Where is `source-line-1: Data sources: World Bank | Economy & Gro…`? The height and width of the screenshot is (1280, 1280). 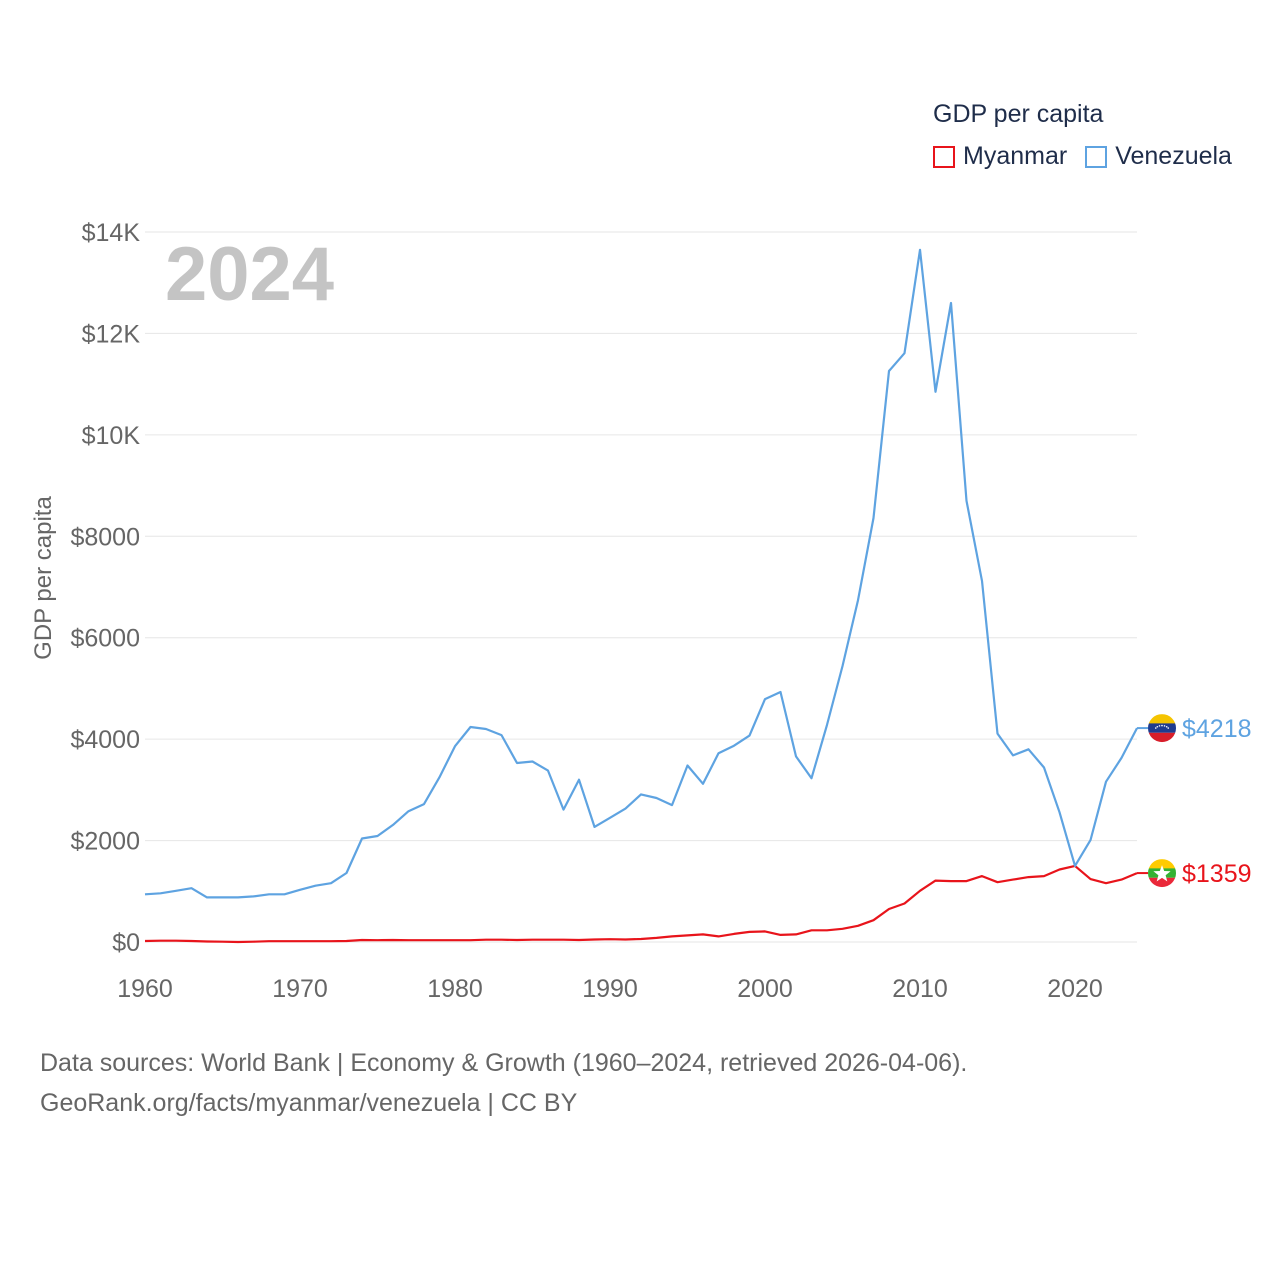 source-line-1: Data sources: World Bank | Economy & Gro… is located at coordinates (504, 1063).